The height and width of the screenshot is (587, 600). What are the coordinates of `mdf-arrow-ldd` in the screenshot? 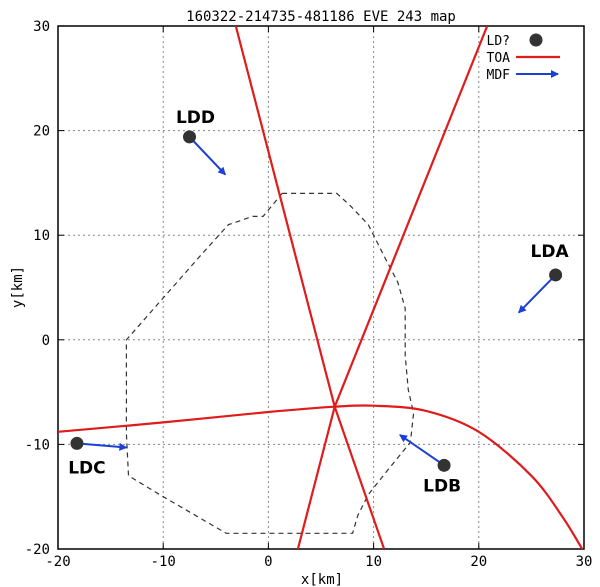 It's located at (207, 156).